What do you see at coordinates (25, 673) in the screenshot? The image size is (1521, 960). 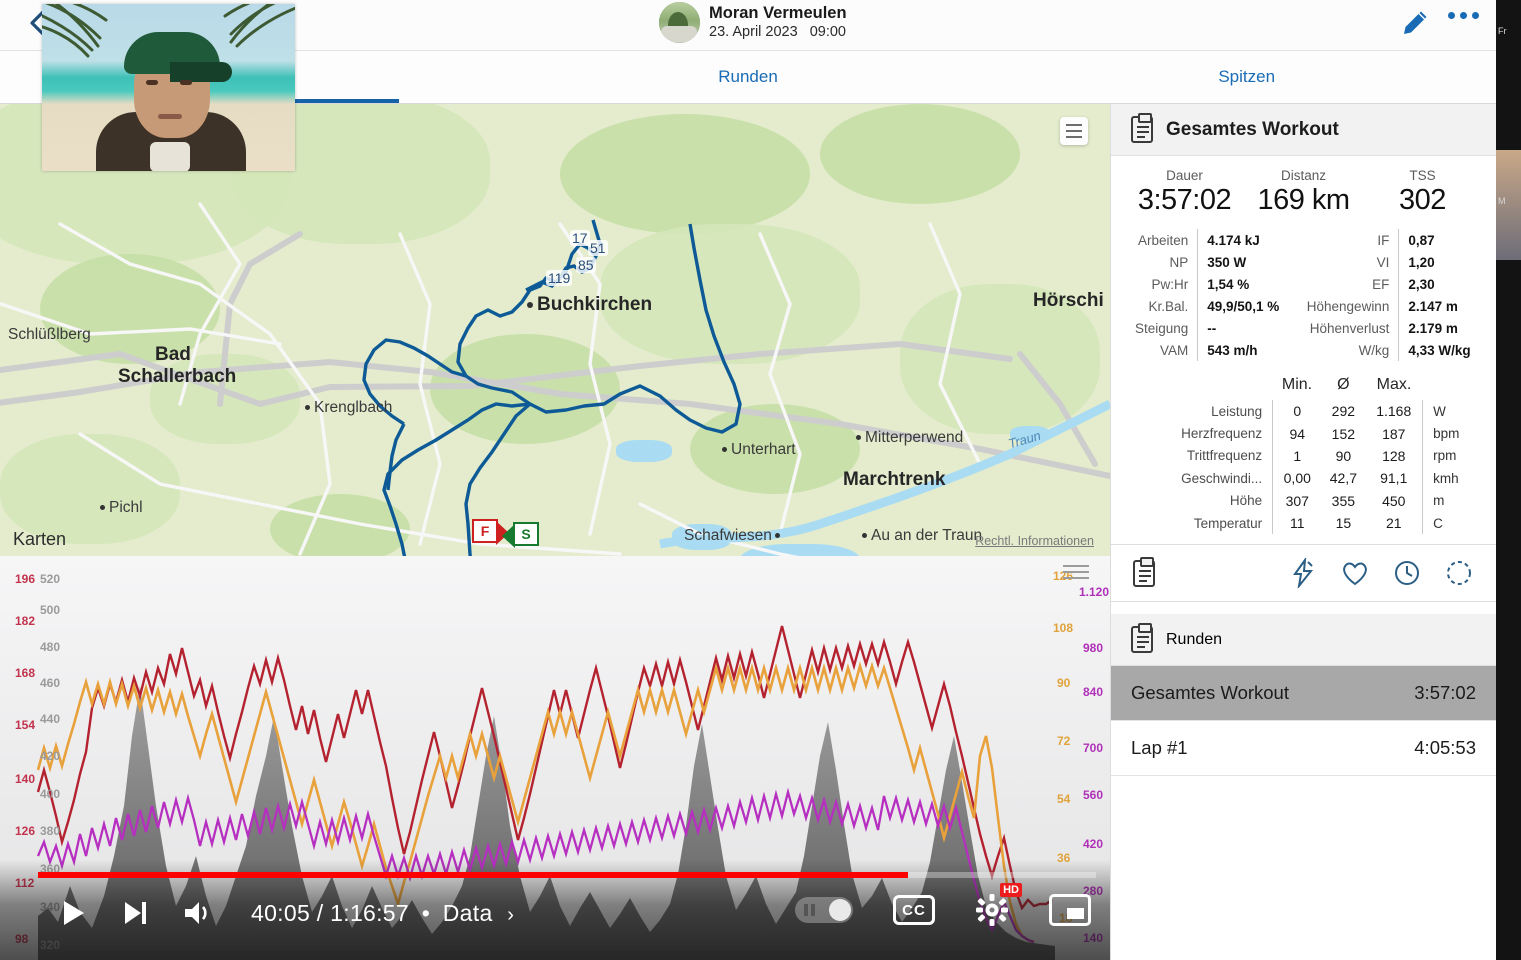 I see `chart-ytick-hr-168: 168` at bounding box center [25, 673].